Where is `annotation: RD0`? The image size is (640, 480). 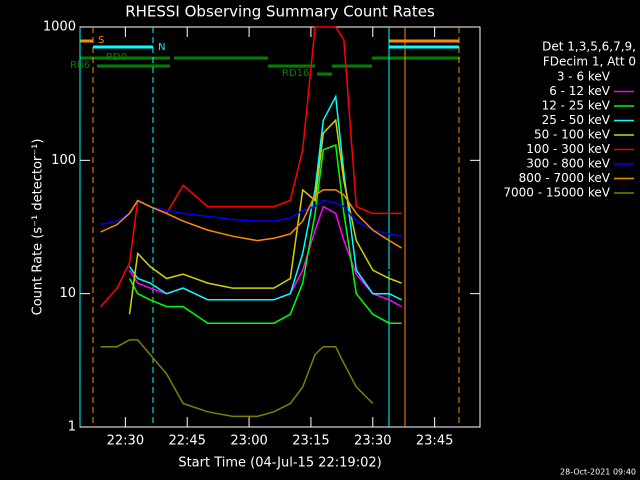
annotation: RD0 is located at coordinates (116, 57).